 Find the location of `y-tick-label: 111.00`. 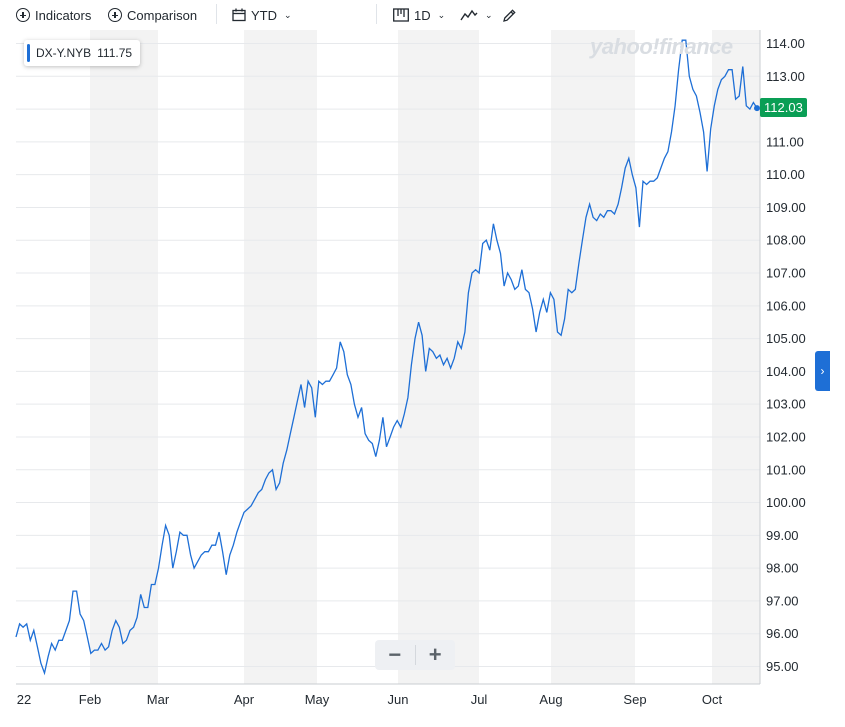

y-tick-label: 111.00 is located at coordinates (785, 141).